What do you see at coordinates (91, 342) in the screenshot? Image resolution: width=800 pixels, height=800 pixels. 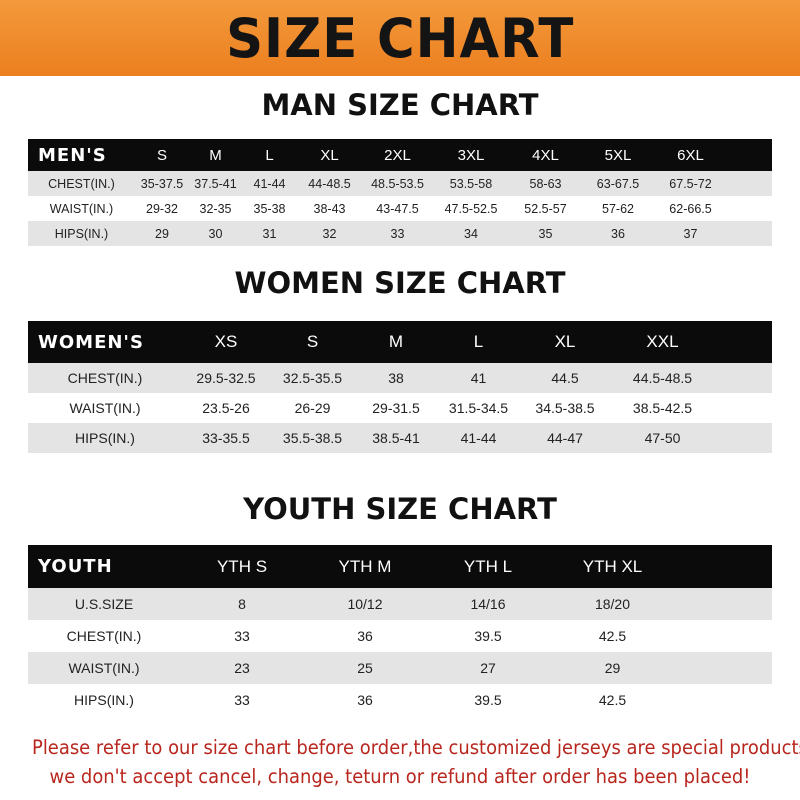 I see `row-label: WOMEN'S` at bounding box center [91, 342].